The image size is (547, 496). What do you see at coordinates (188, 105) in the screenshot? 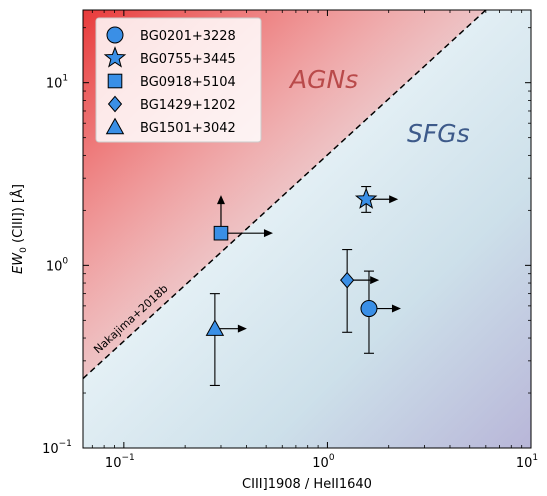
I see `legend-label: BG1429+1202` at bounding box center [188, 105].